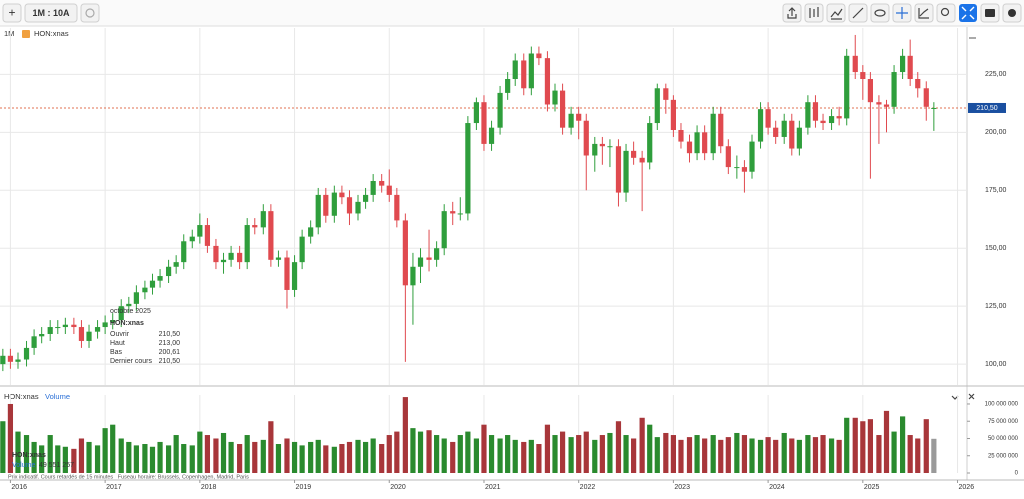 This screenshot has height=499, width=1024. I want to click on add-button, so click(12, 13).